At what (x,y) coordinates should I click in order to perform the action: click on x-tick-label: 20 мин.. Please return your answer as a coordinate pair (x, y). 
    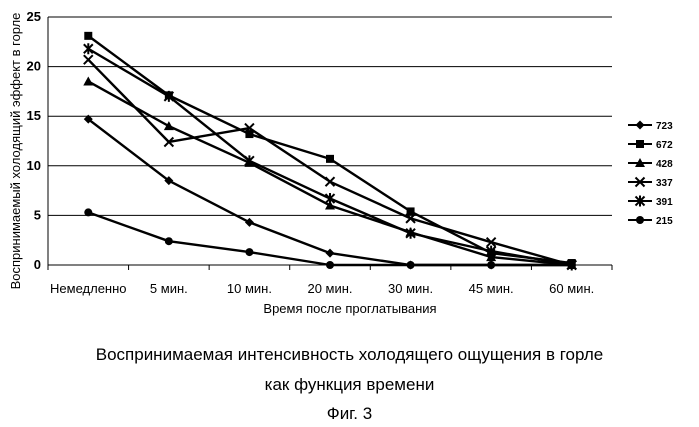
    Looking at the image, I should click on (329, 288).